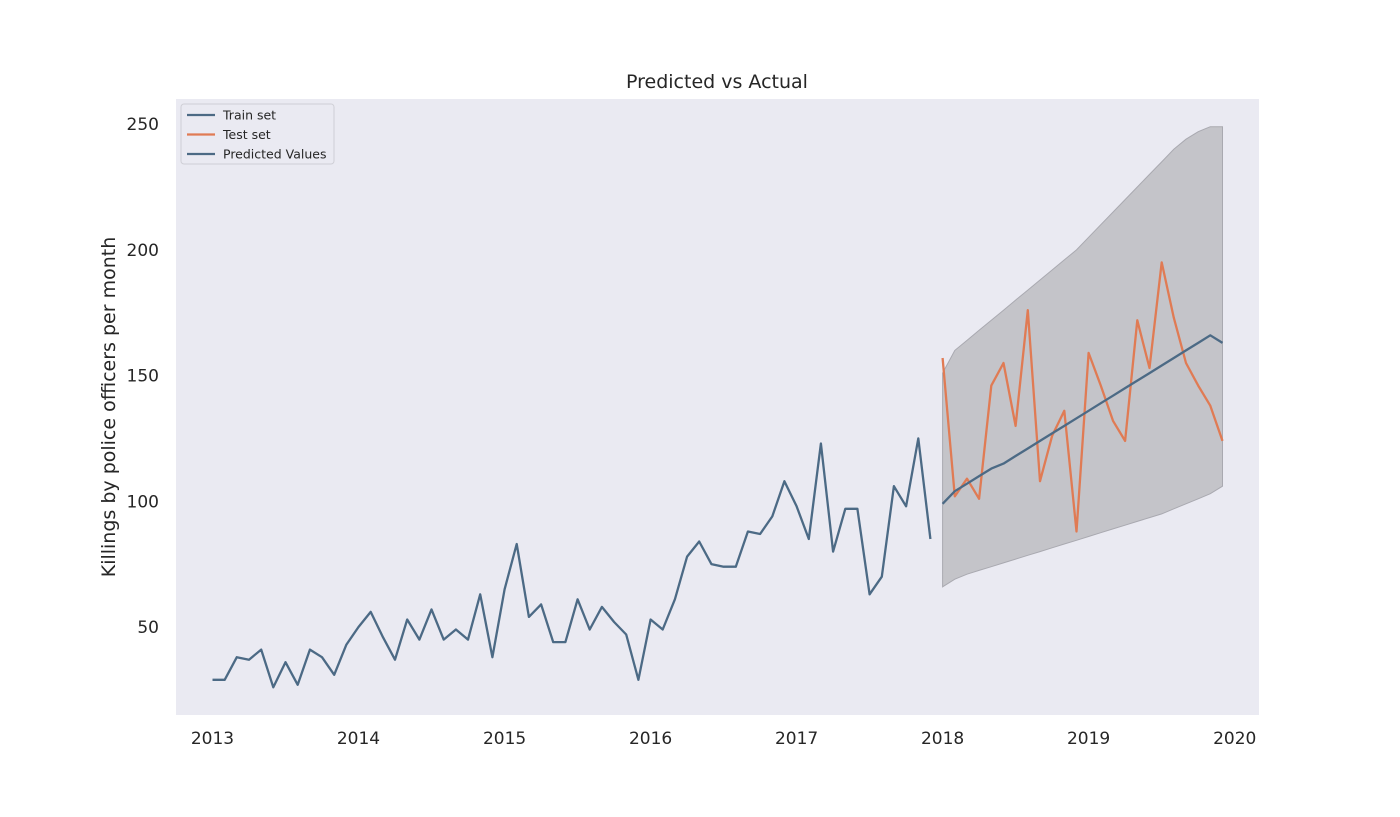 This screenshot has height=817, width=1400. Describe the element at coordinates (796, 739) in the screenshot. I see `x-tick-label: 2017` at that location.